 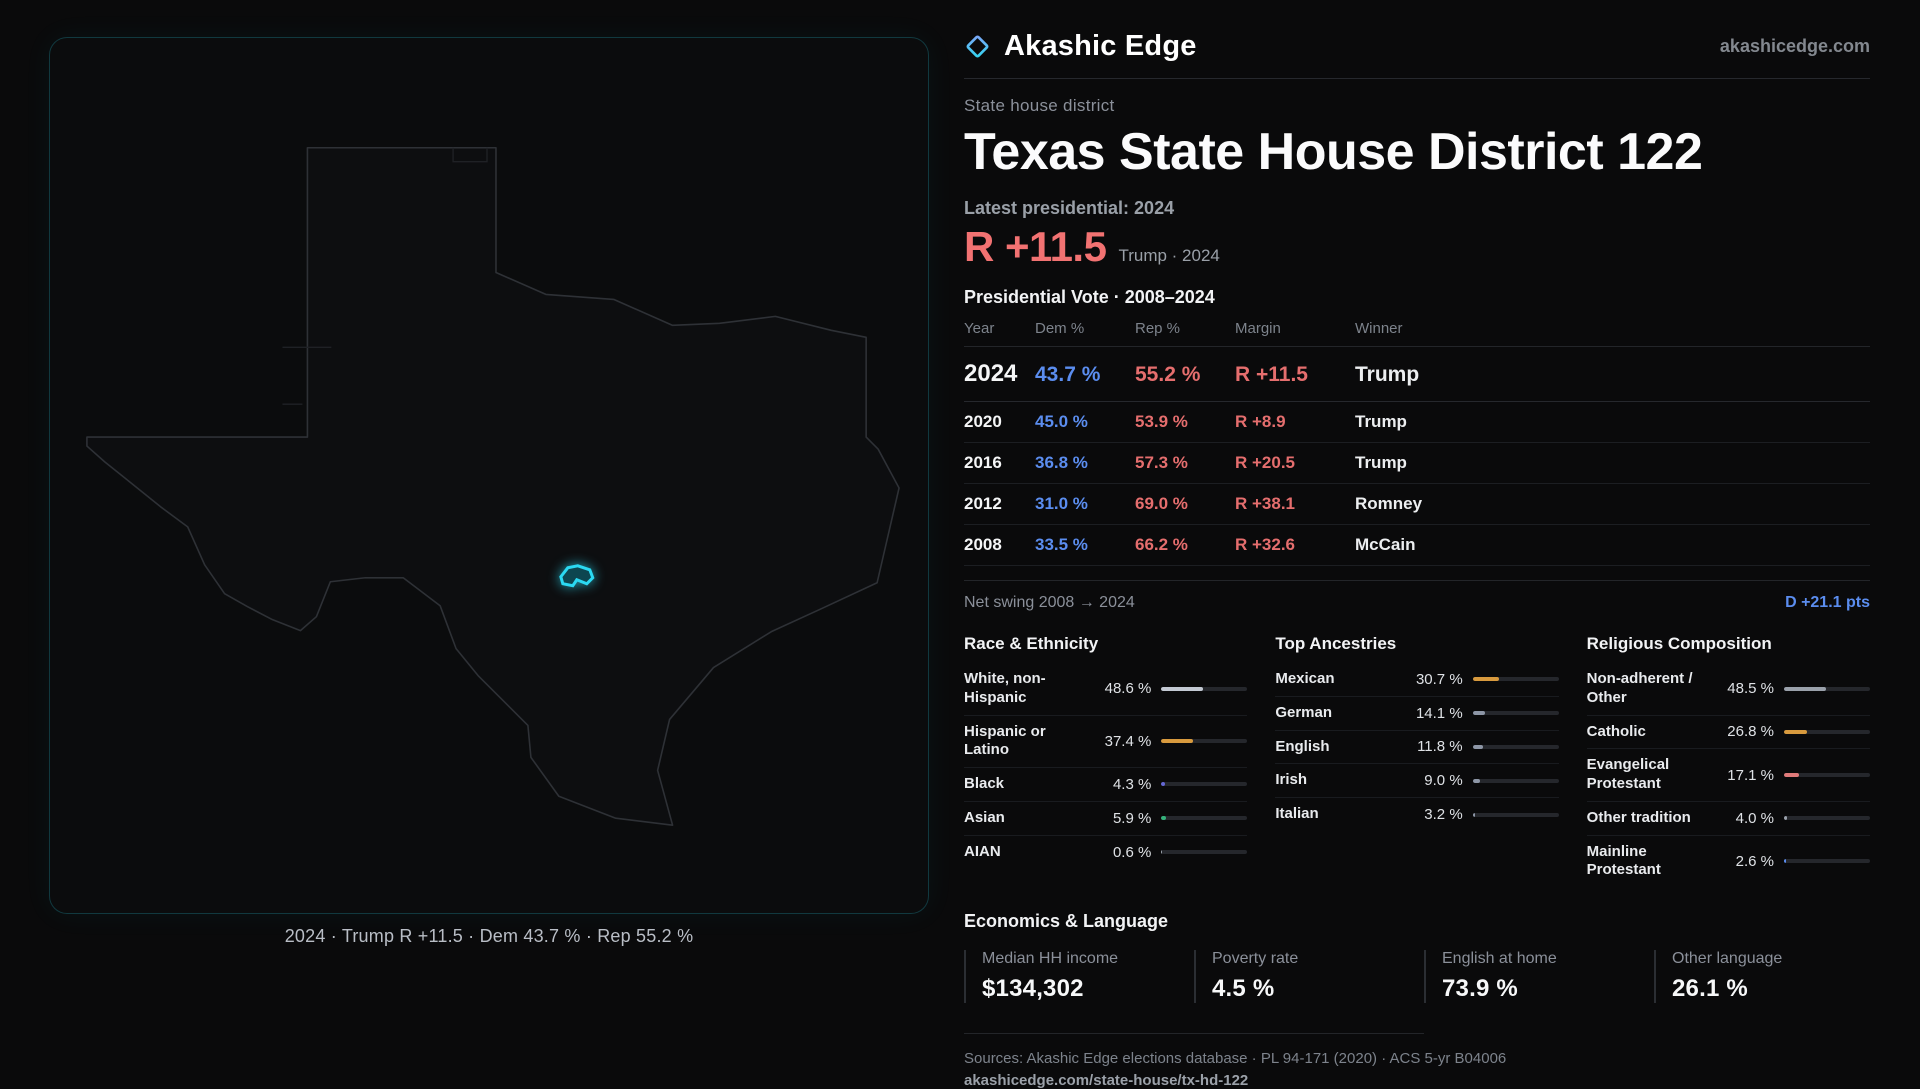 What do you see at coordinates (1417, 374) in the screenshot?
I see `table-row: 2024 43.7 % 55.2 % R +11.5 Trump` at bounding box center [1417, 374].